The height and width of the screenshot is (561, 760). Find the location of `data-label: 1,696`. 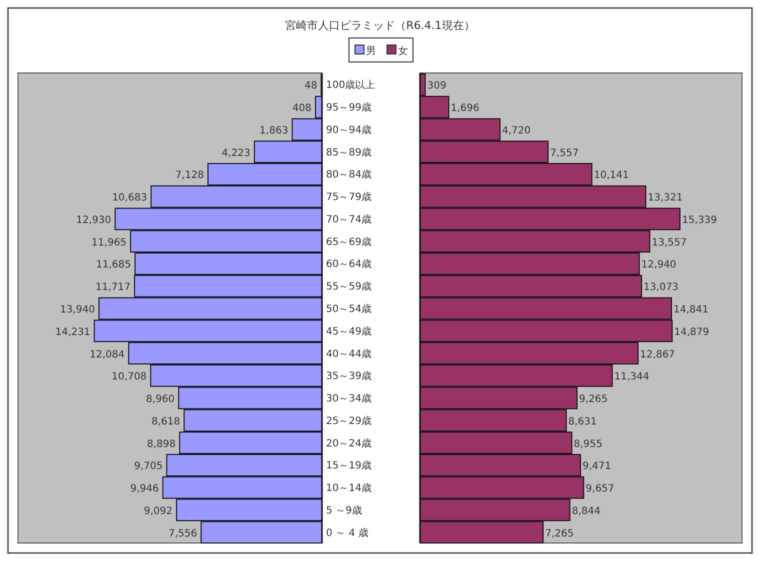

data-label: 1,696 is located at coordinates (465, 108).